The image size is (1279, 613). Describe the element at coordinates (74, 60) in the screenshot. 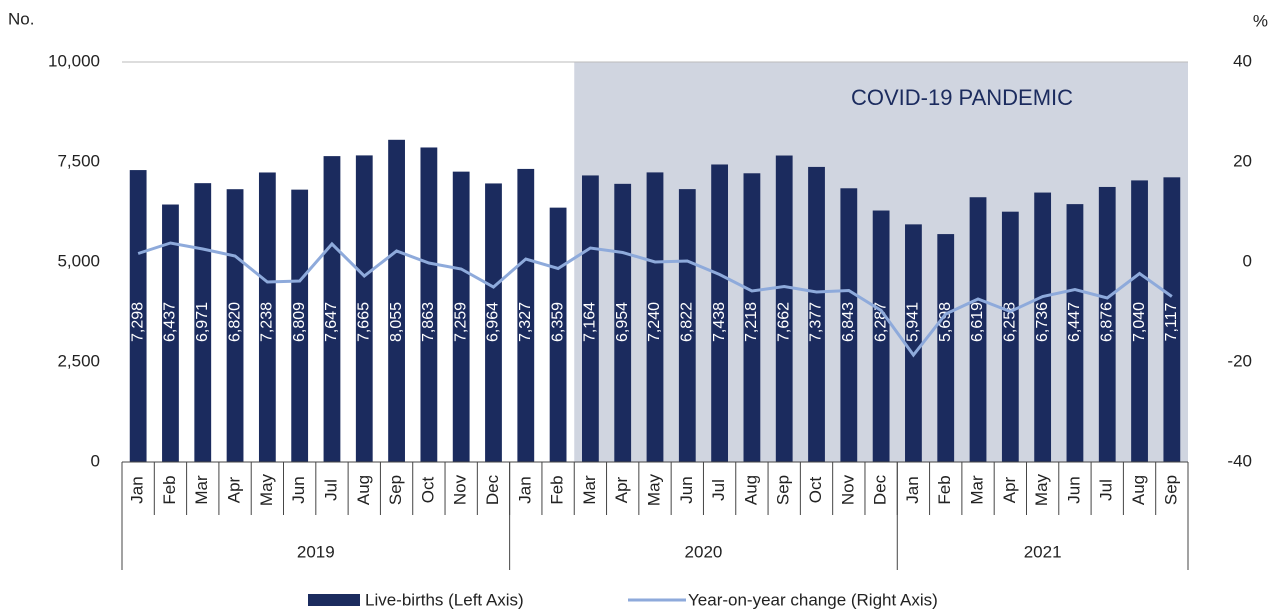

I see `y-tick-label: 10,000` at that location.